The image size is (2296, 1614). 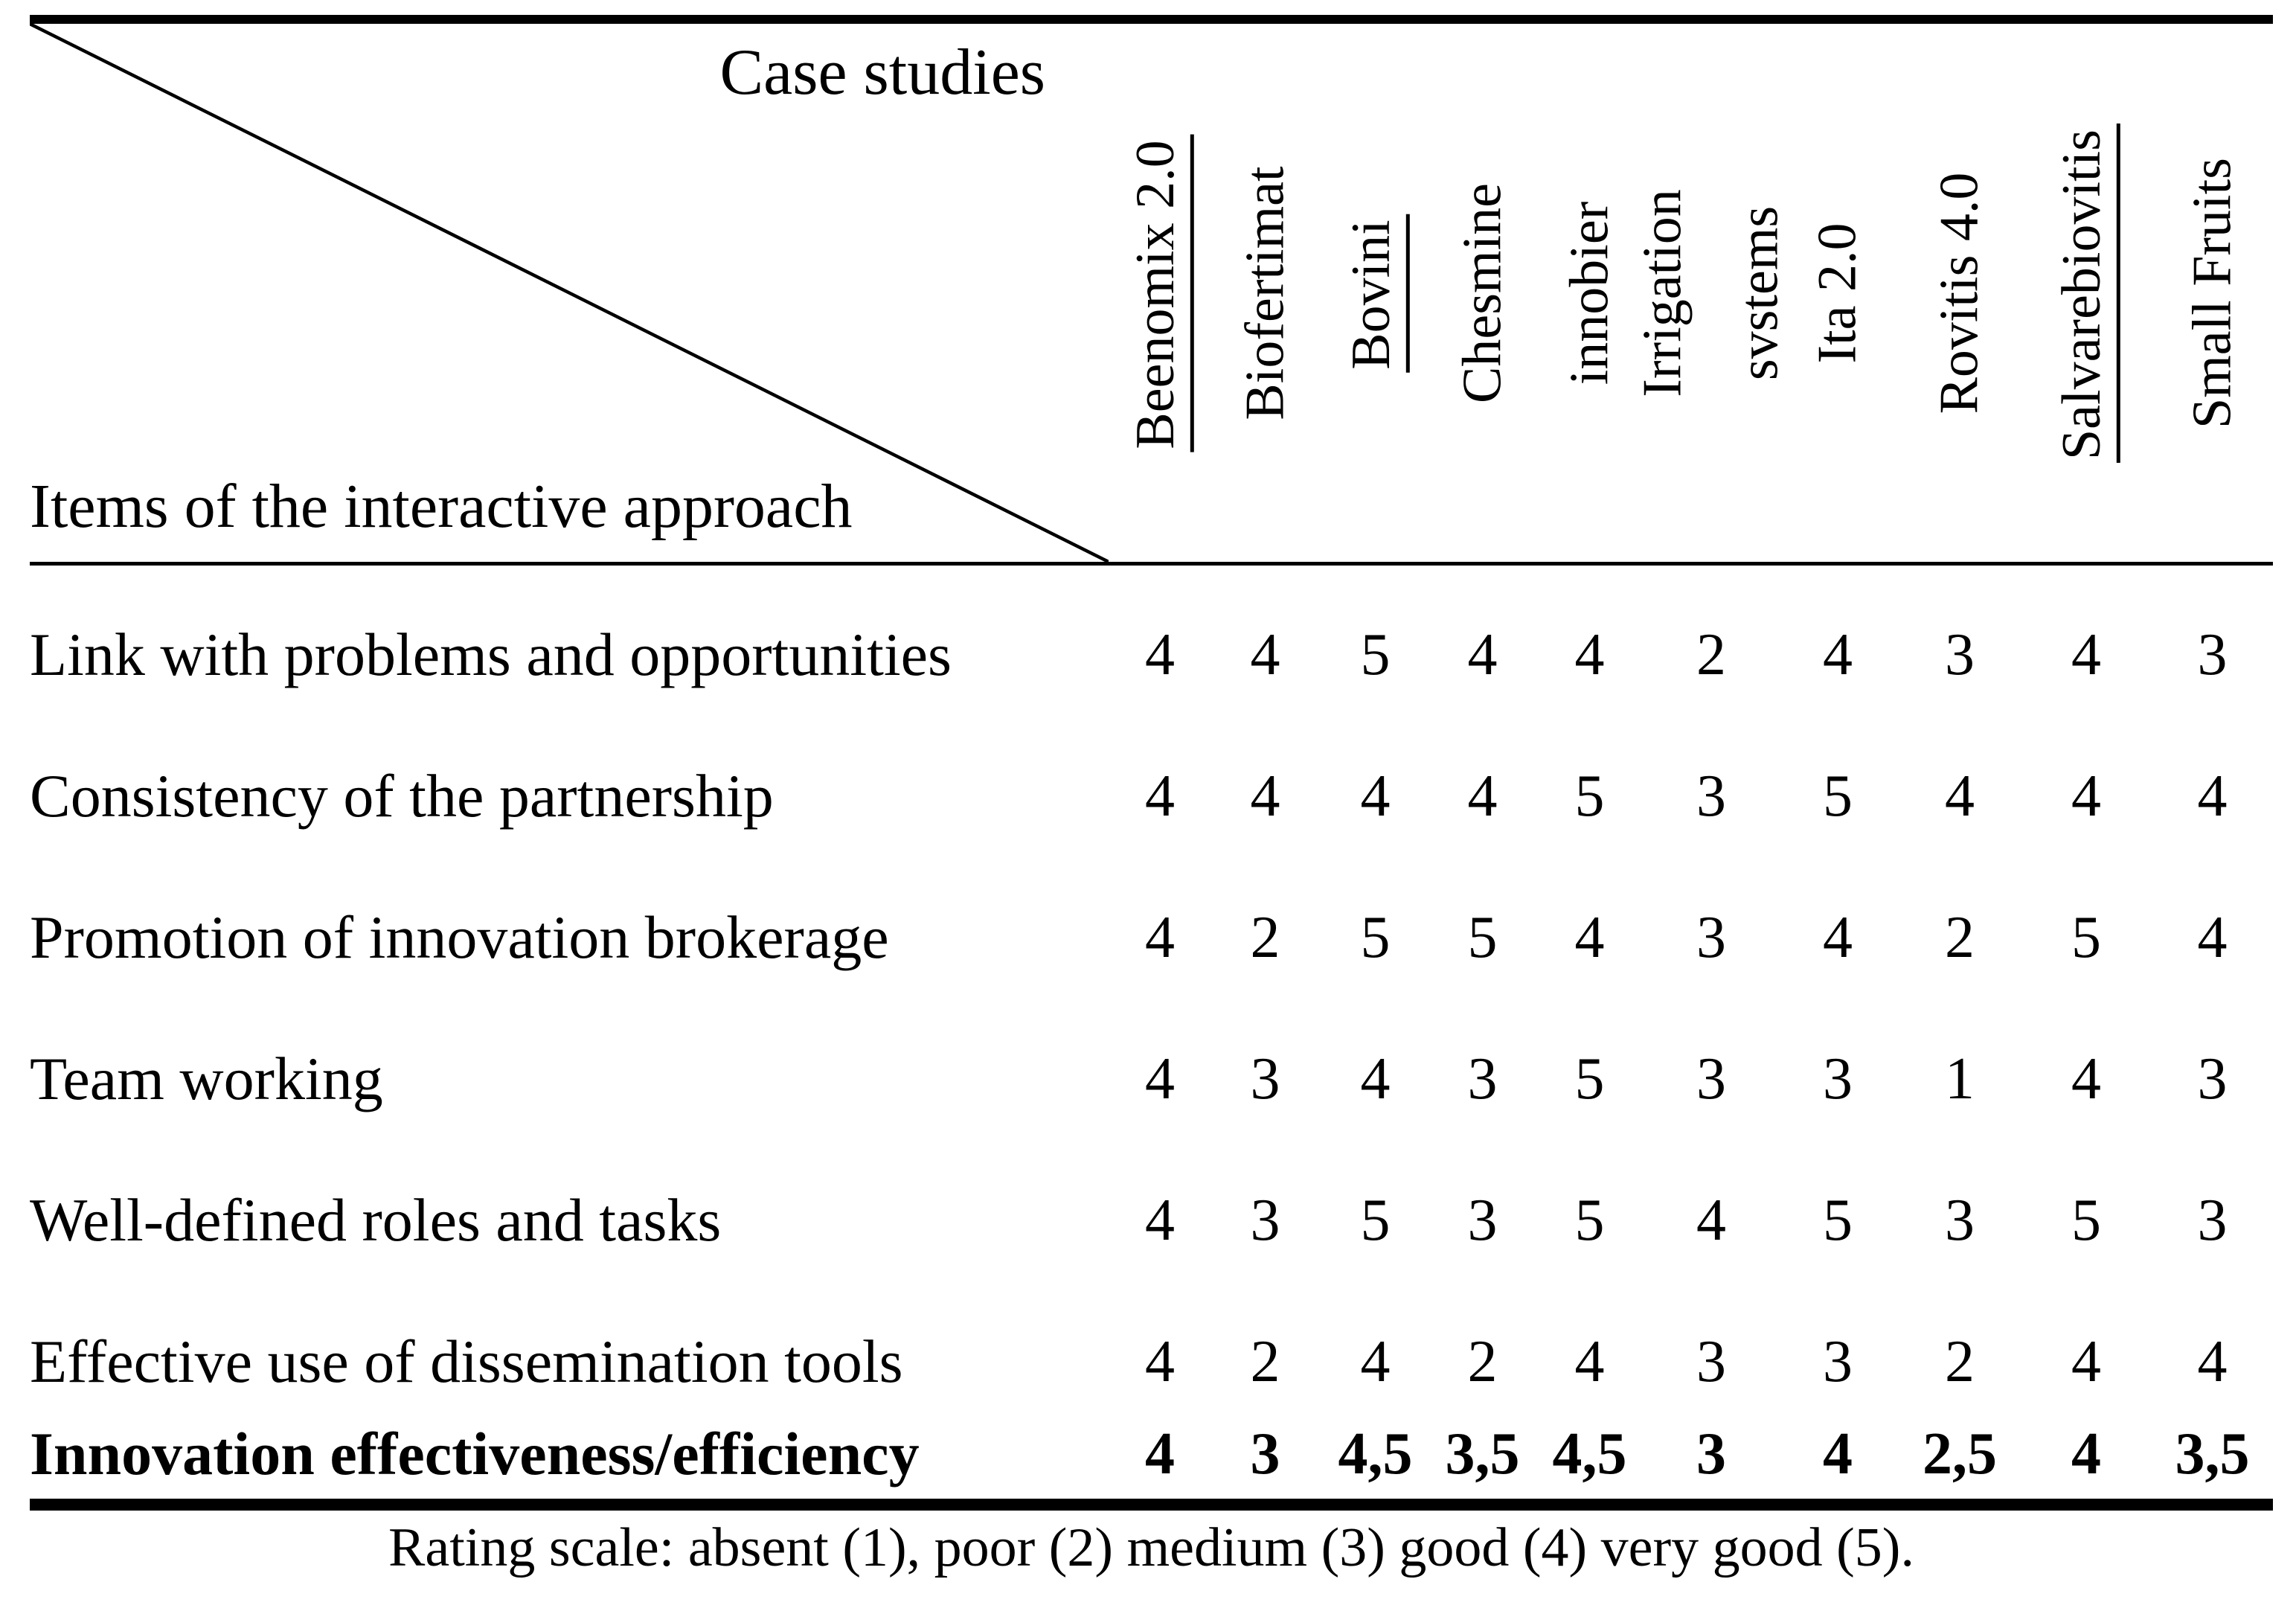 I want to click on column-header: Salvarebiovitis, so click(x=2086, y=293).